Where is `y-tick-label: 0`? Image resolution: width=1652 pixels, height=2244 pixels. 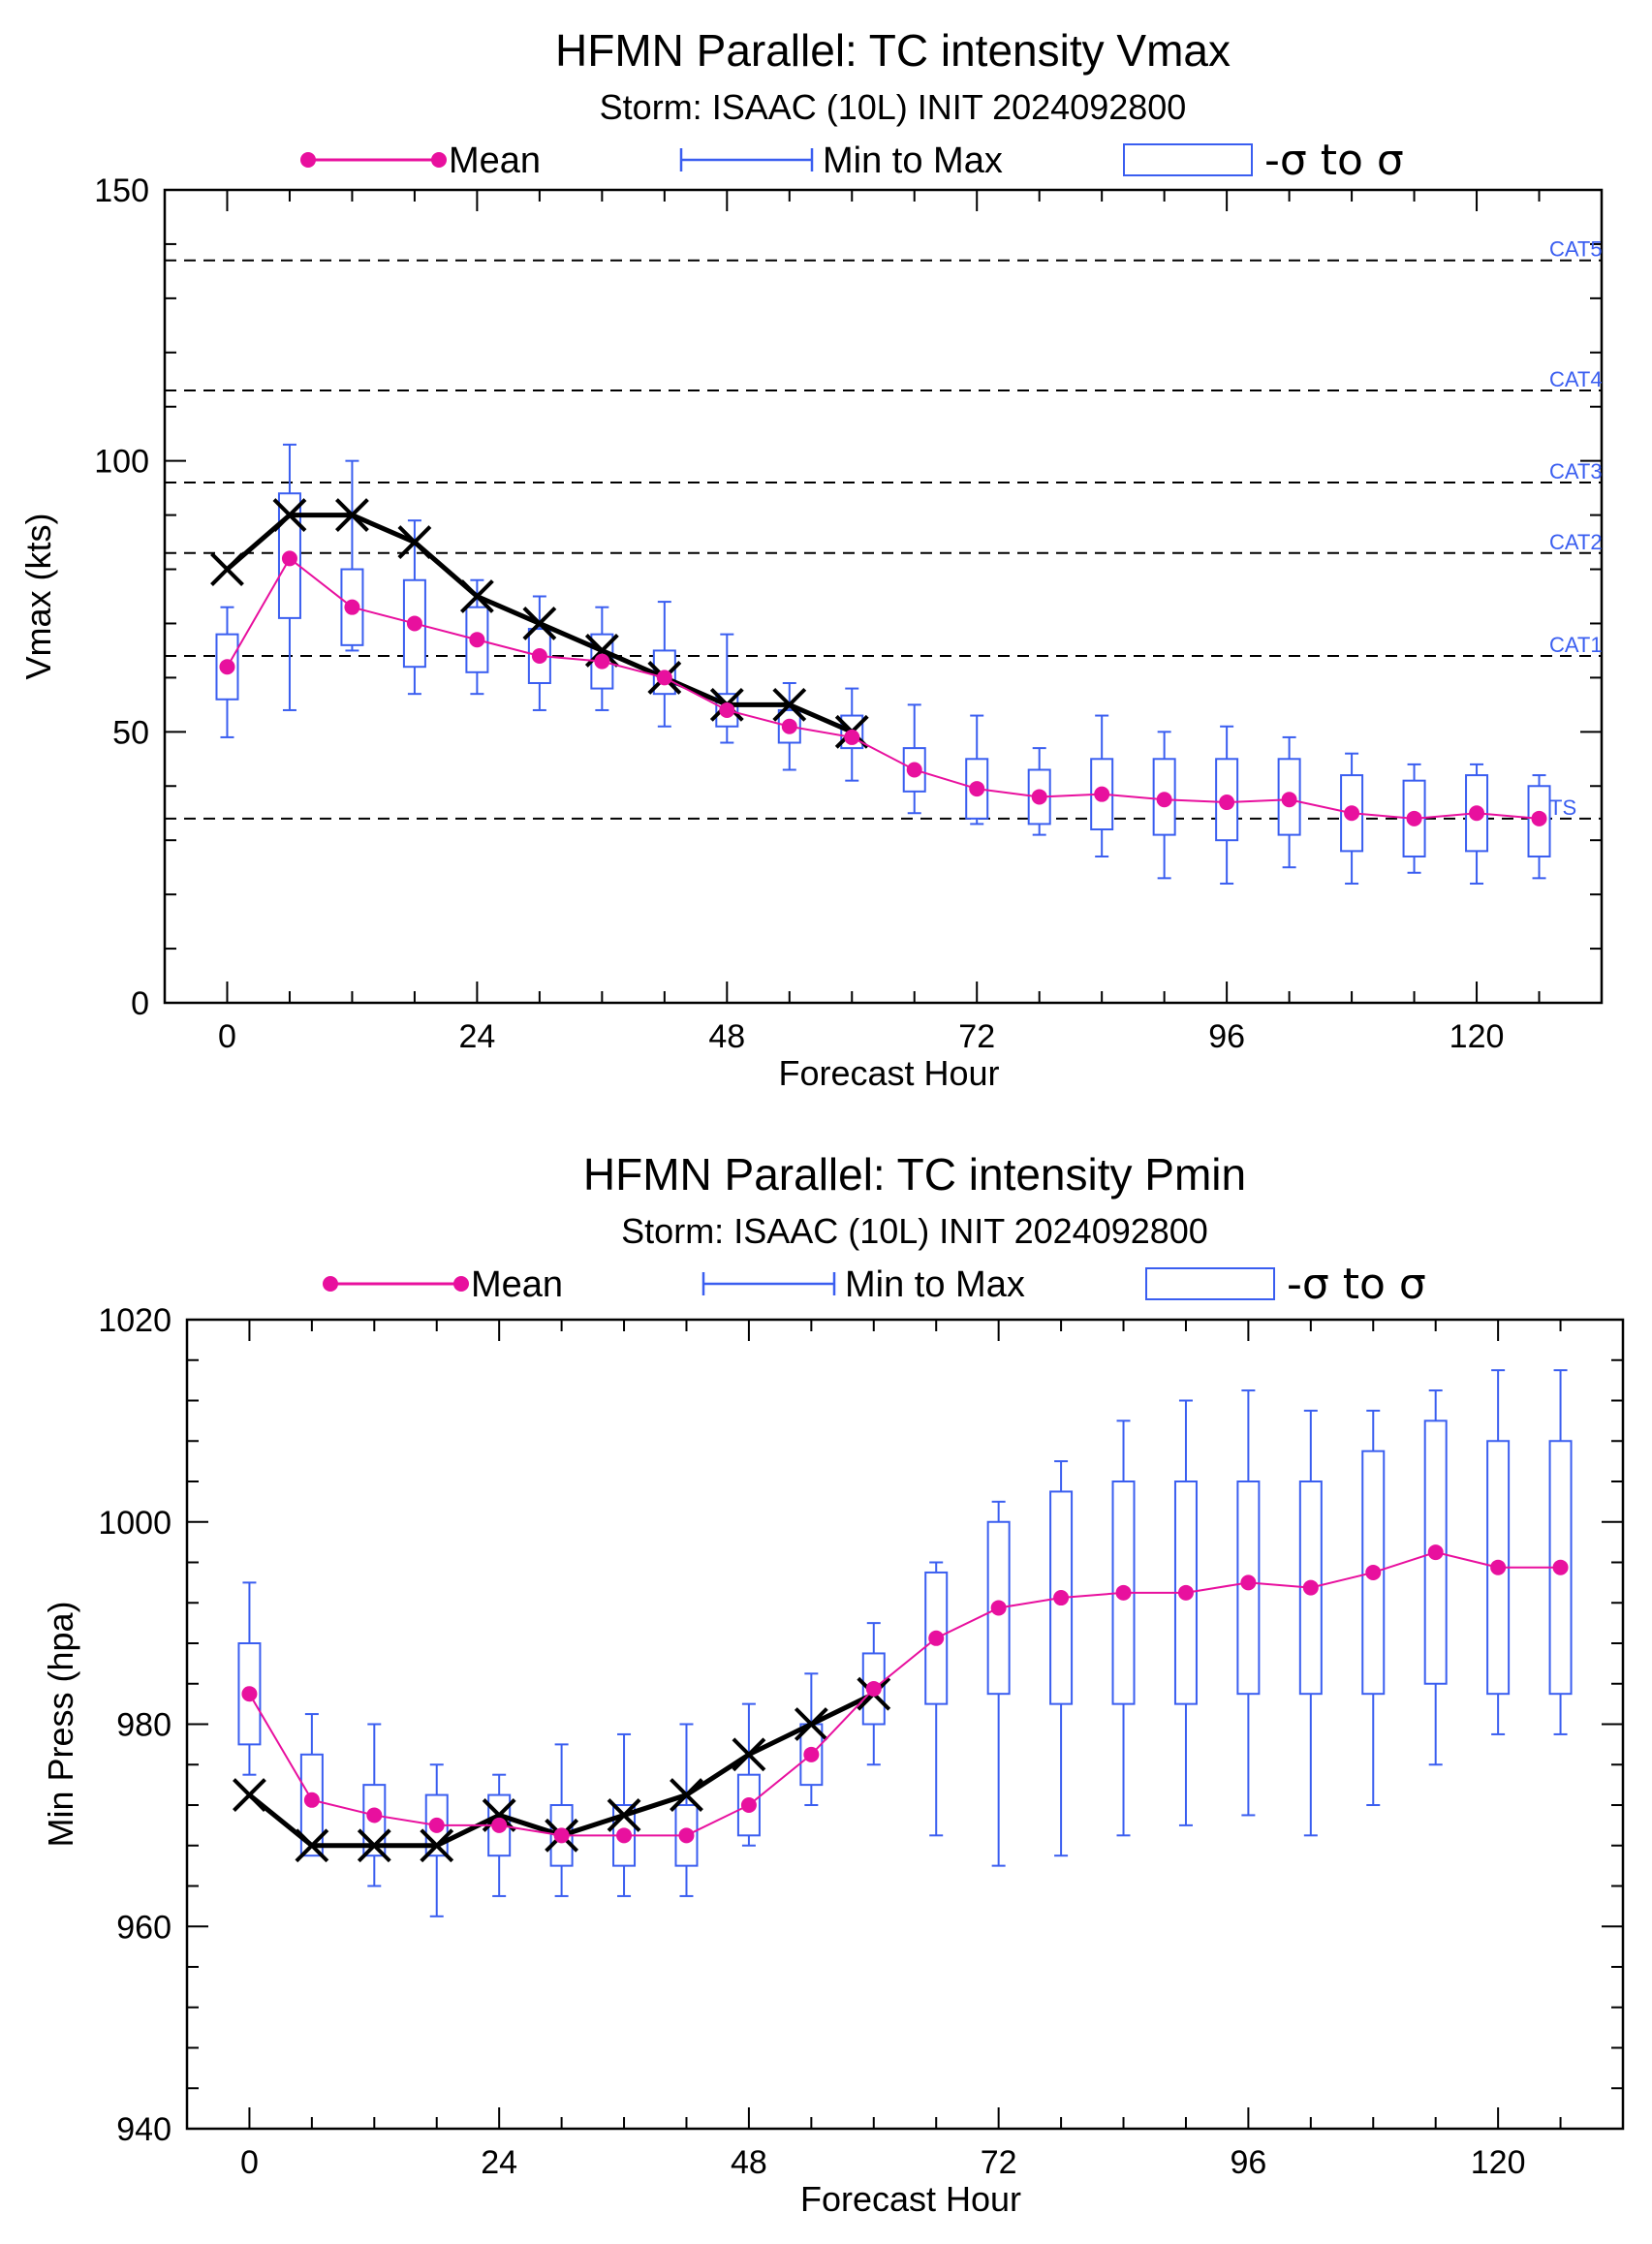 y-tick-label: 0 is located at coordinates (140, 1003).